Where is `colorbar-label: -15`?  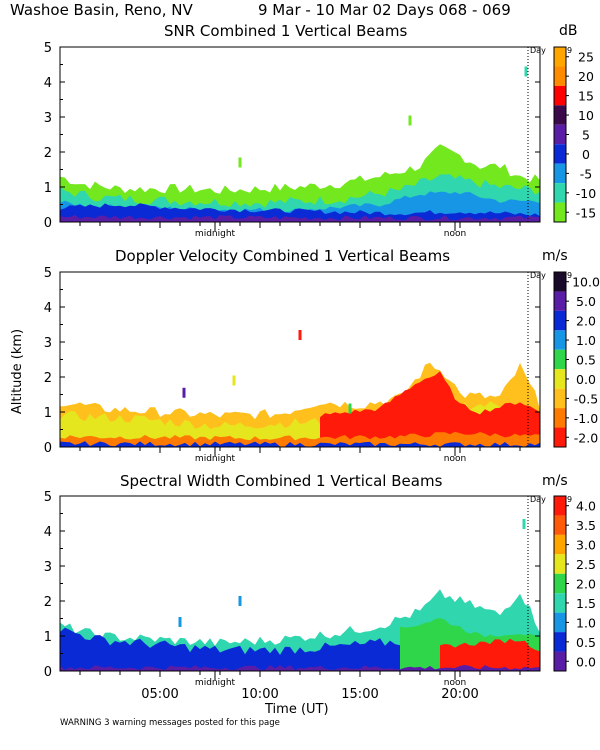 colorbar-label: -15 is located at coordinates (586, 212).